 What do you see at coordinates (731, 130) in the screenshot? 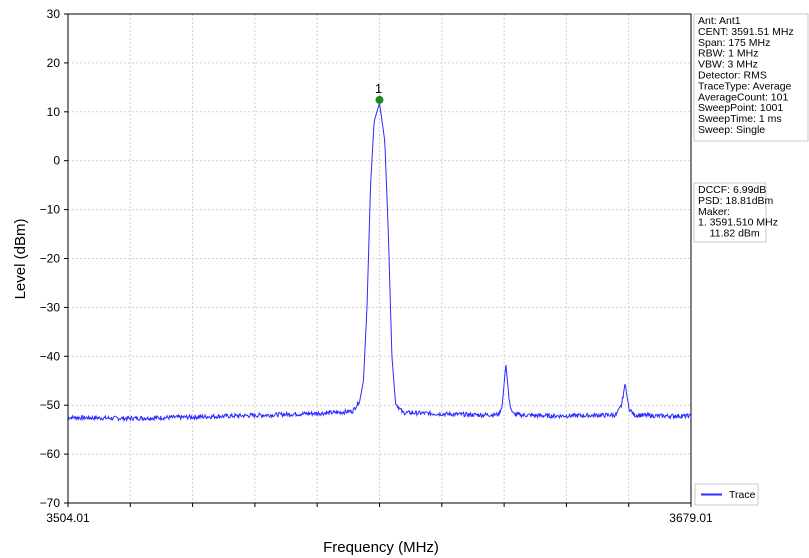
I see `info-line: Sweep: Single` at bounding box center [731, 130].